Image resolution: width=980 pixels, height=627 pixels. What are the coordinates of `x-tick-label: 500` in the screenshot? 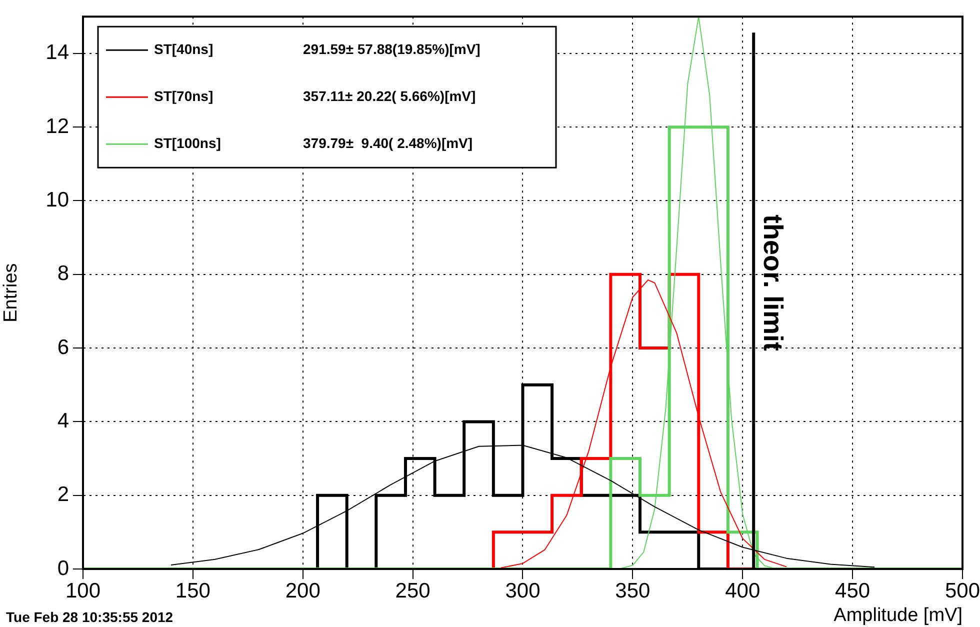 It's located at (962, 590).